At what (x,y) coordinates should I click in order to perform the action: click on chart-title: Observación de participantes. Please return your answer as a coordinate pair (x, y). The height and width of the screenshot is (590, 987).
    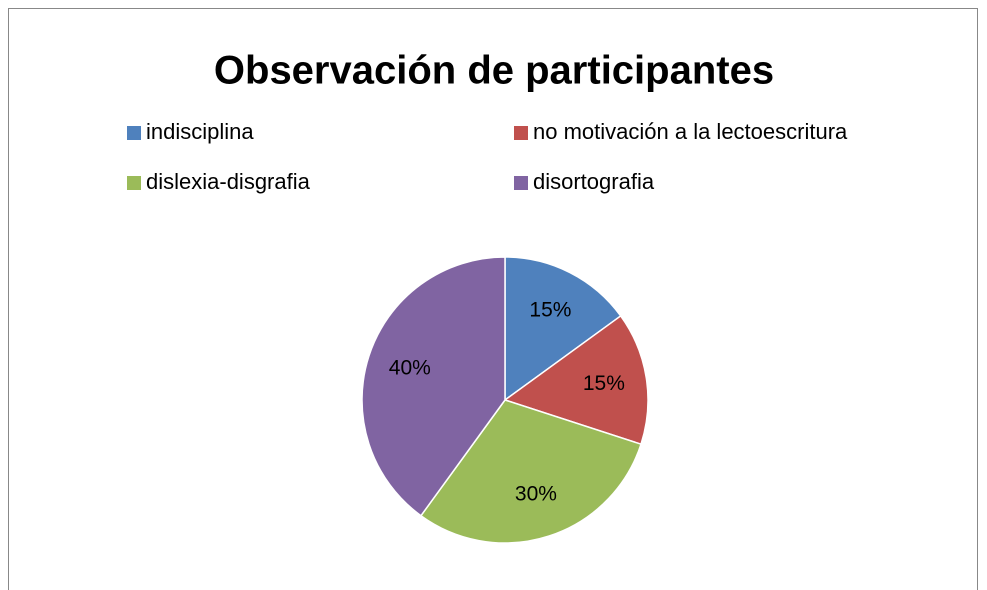
    Looking at the image, I should click on (494, 71).